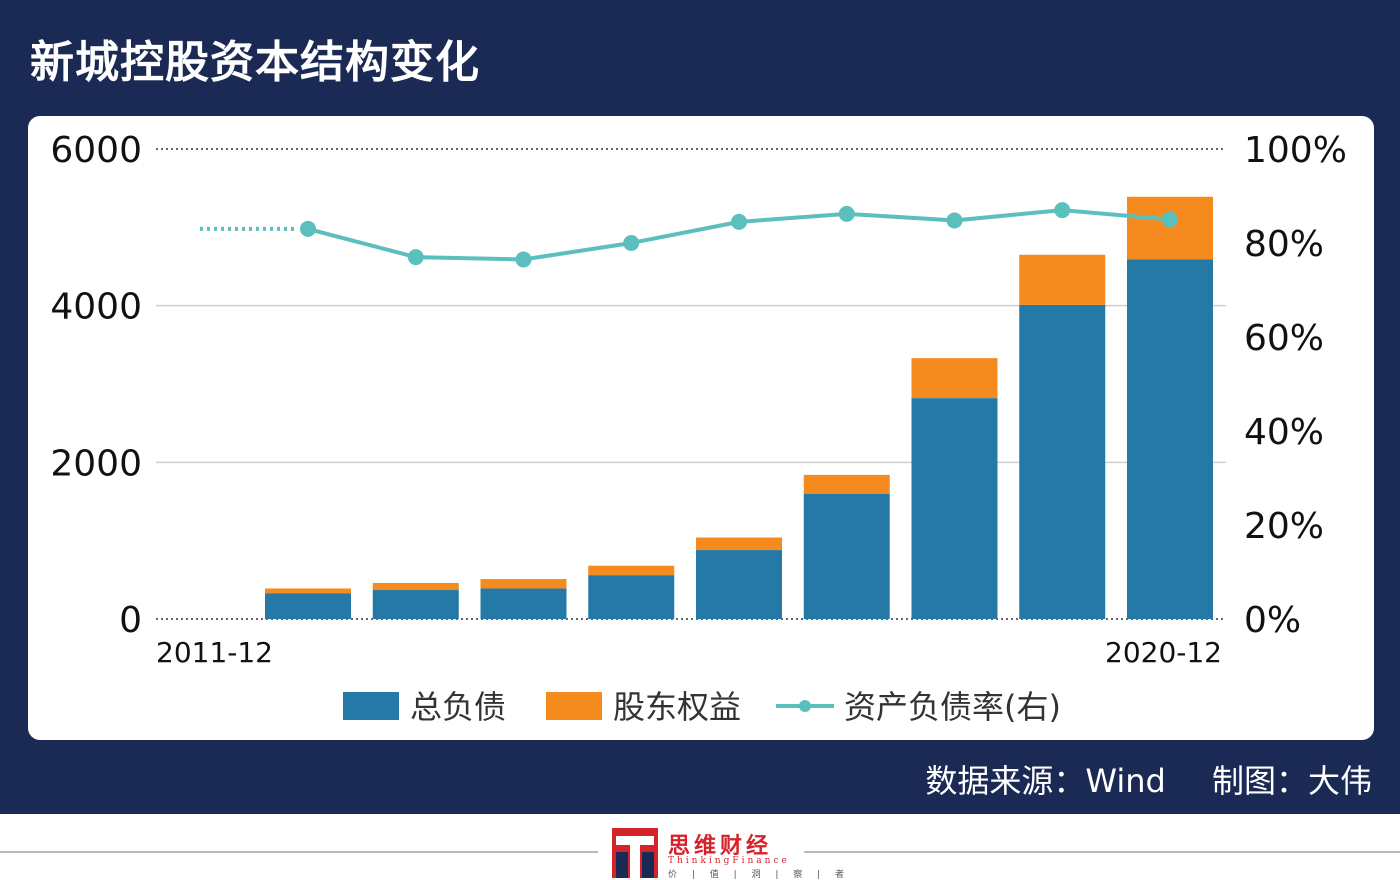 Image resolution: width=1400 pixels, height=880 pixels. Describe the element at coordinates (299, 852) in the screenshot. I see `footer-divider-left` at that location.